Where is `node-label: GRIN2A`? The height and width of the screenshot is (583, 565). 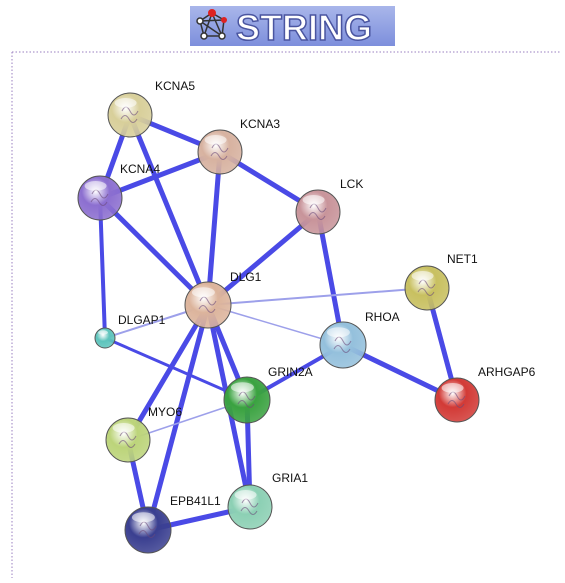
node-label: GRIN2A is located at coordinates (290, 372).